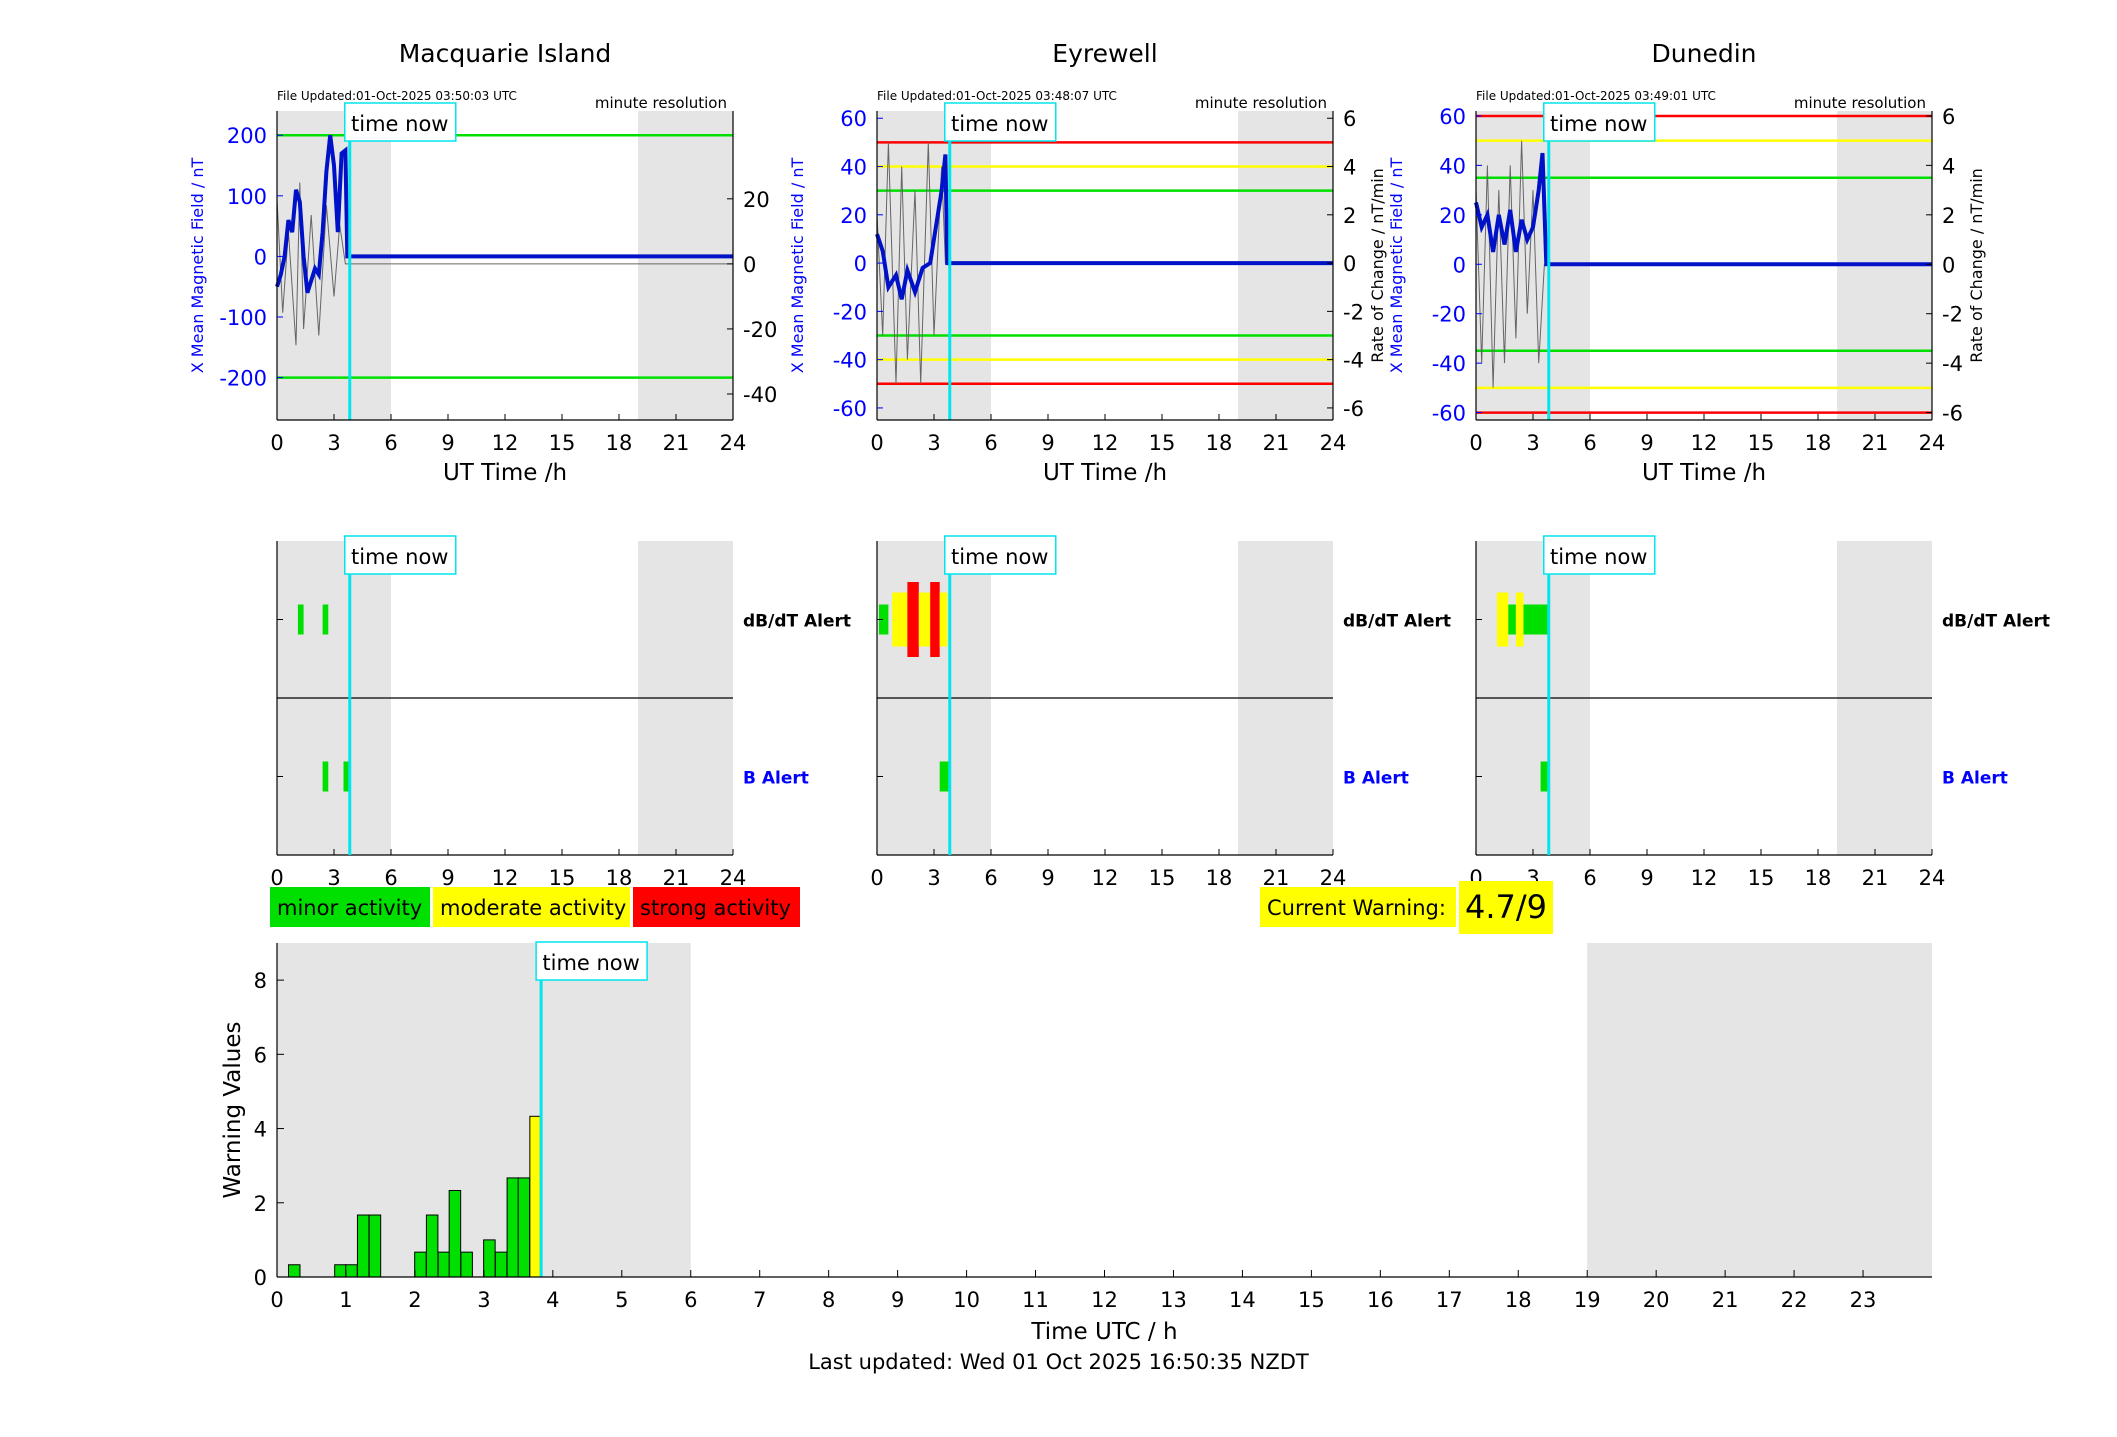 The image size is (2117, 1437). Describe the element at coordinates (1353, 312) in the screenshot. I see `right-tick-label: -2` at that location.